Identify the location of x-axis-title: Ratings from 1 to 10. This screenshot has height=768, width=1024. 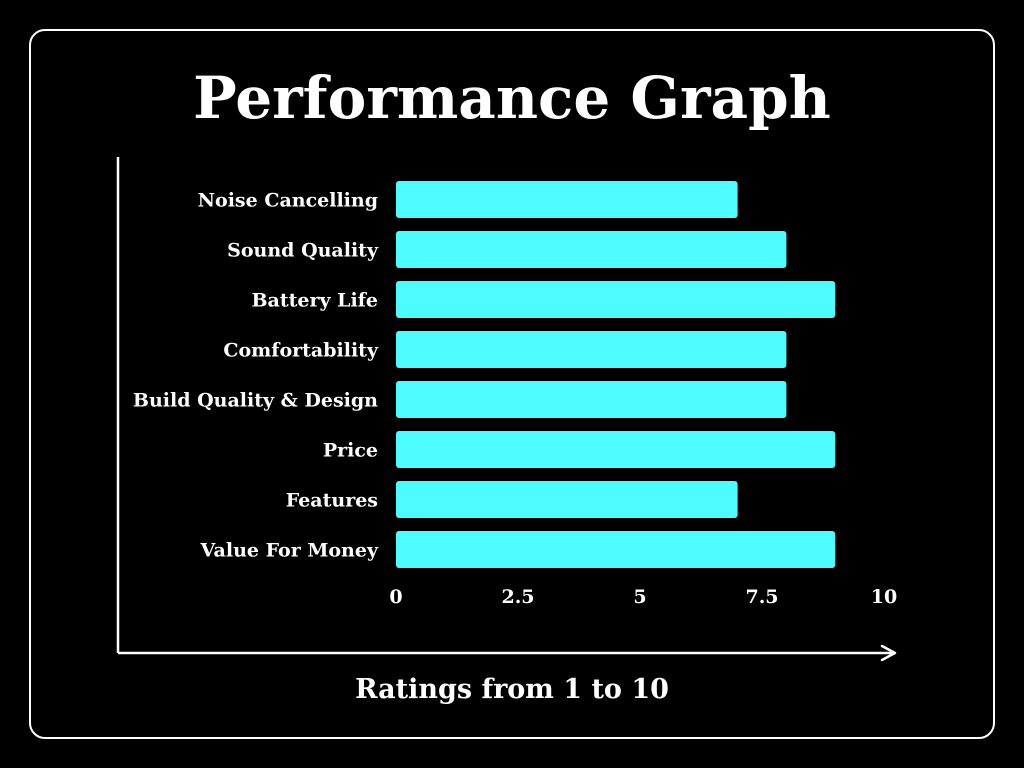
(512, 689).